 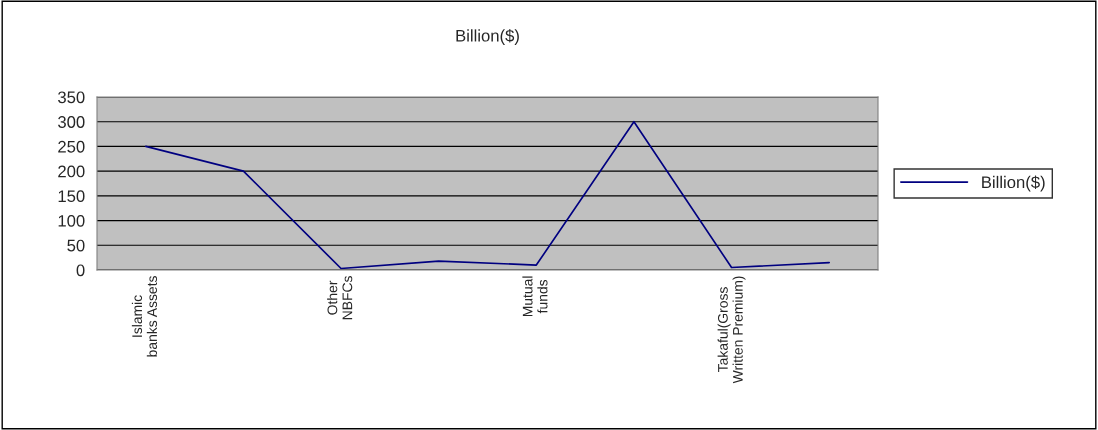 What do you see at coordinates (340, 298) in the screenshot?
I see `x-tick-label: Other NBFCs` at bounding box center [340, 298].